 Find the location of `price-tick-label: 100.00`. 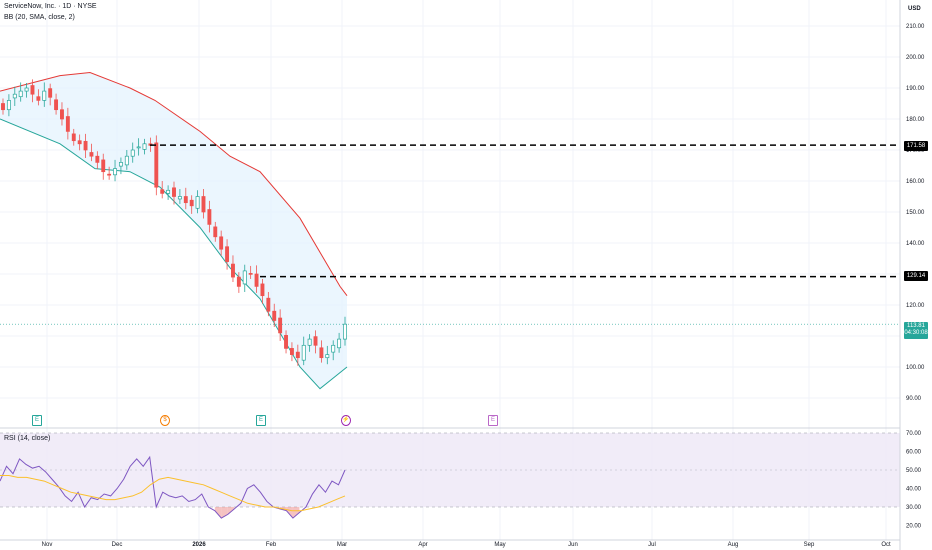

price-tick-label: 100.00 is located at coordinates (915, 368).